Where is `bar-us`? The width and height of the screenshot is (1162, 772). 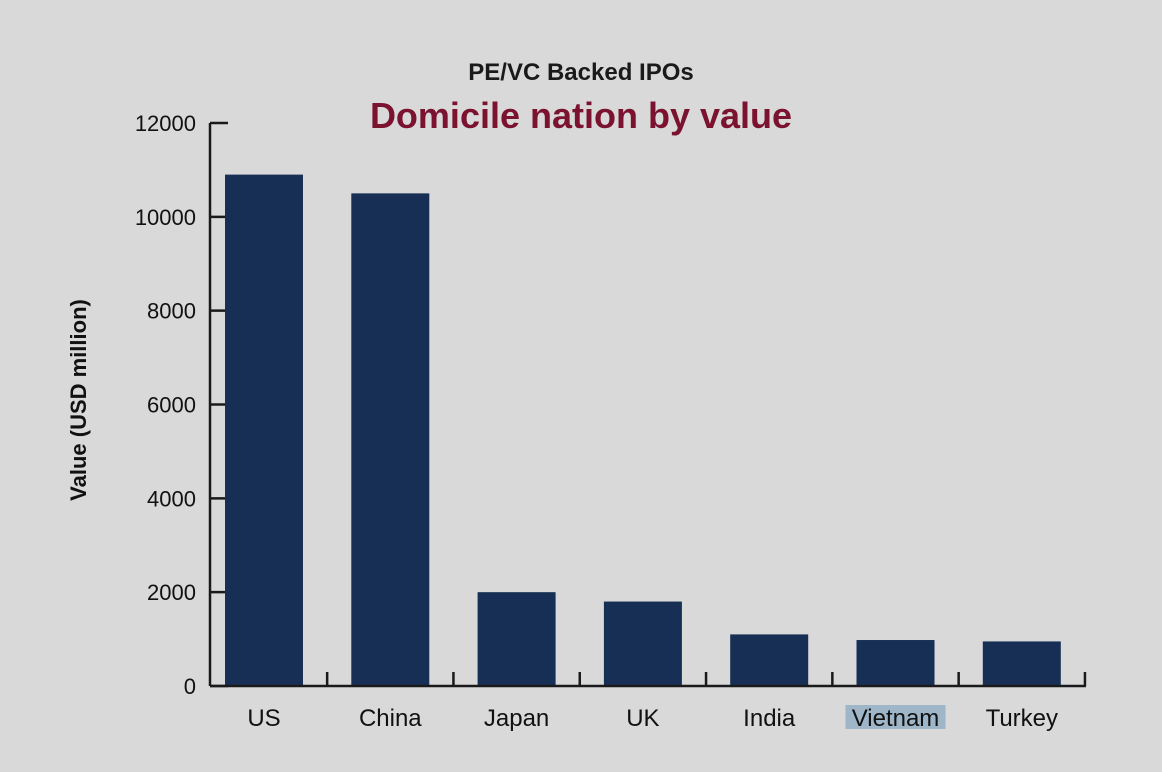
bar-us is located at coordinates (264, 430).